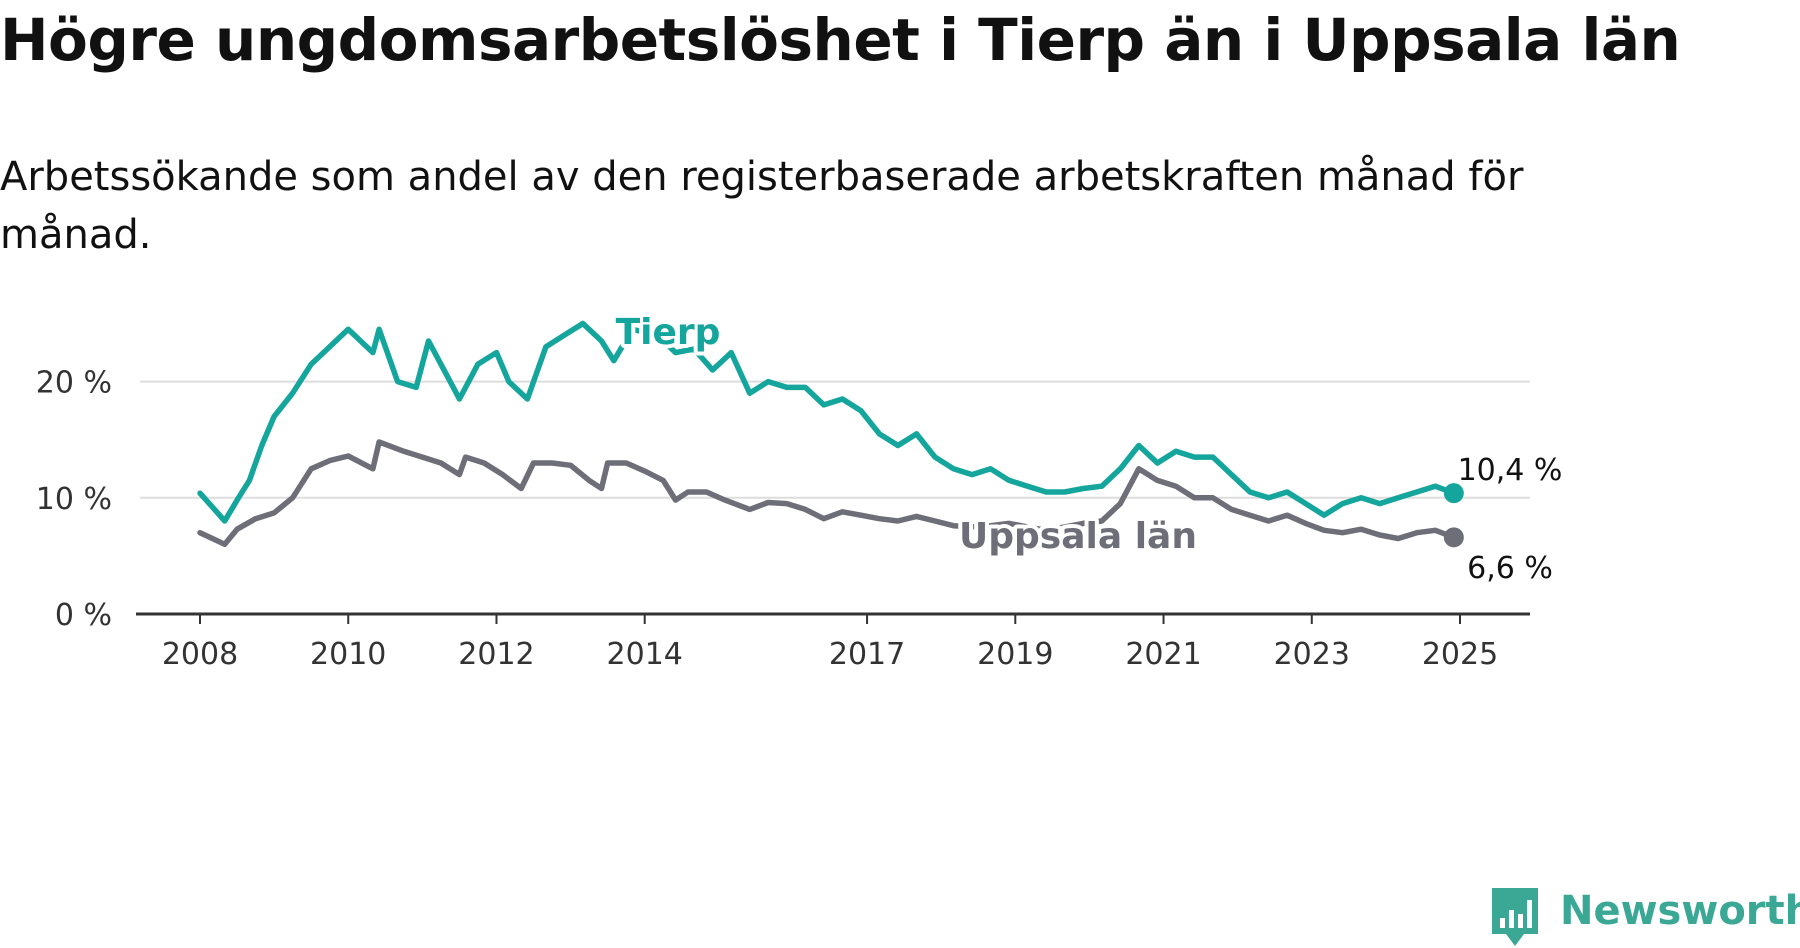 The width and height of the screenshot is (1800, 948). I want to click on series-name-label: Uppsala län, so click(1078, 536).